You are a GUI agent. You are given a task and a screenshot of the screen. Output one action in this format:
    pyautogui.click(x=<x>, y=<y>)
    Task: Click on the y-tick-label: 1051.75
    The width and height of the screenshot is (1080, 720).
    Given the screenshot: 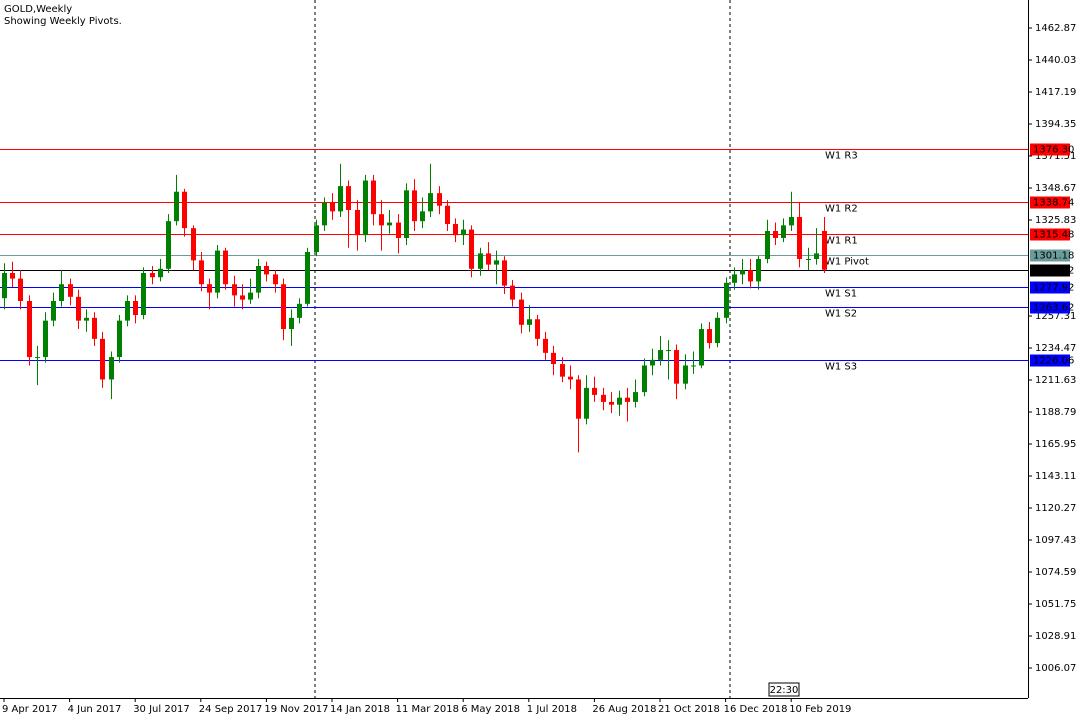 What is the action you would take?
    pyautogui.click(x=1055, y=604)
    